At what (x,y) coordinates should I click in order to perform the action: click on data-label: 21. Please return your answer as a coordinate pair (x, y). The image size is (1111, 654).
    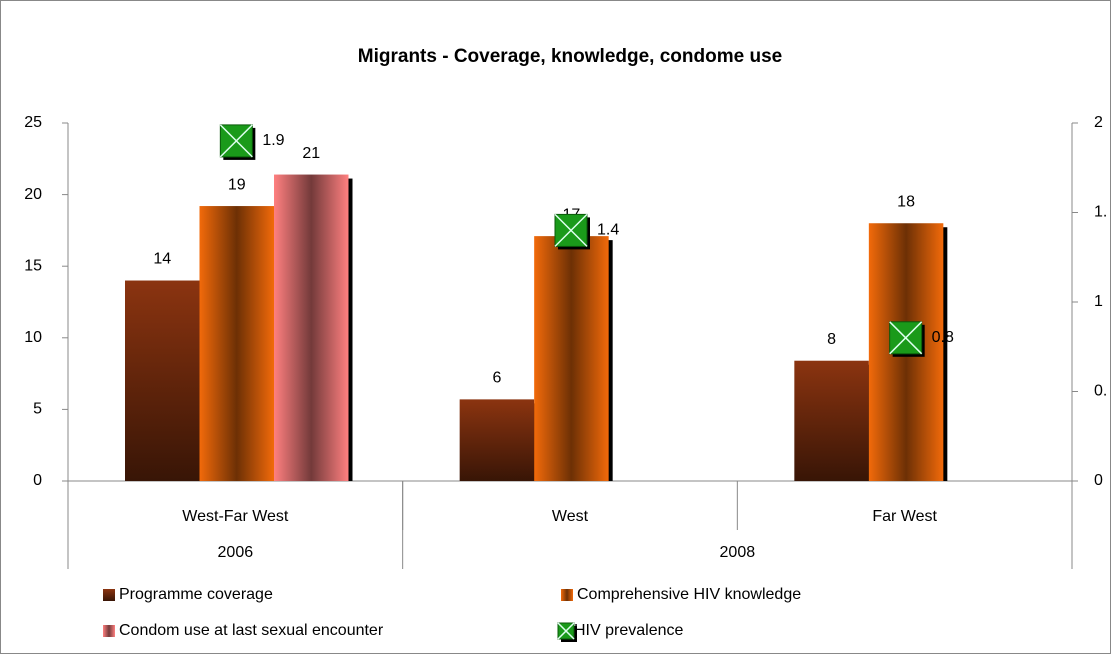
    Looking at the image, I should click on (311, 153).